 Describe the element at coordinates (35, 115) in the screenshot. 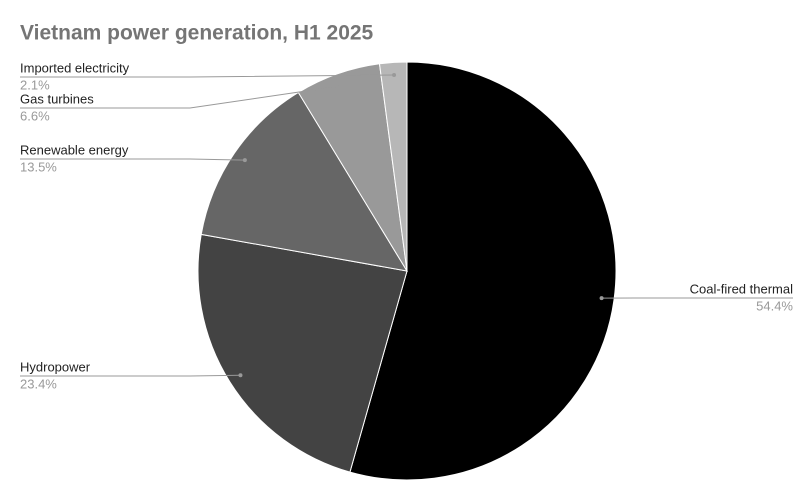

I see `slice-value-label: 6.6%` at that location.